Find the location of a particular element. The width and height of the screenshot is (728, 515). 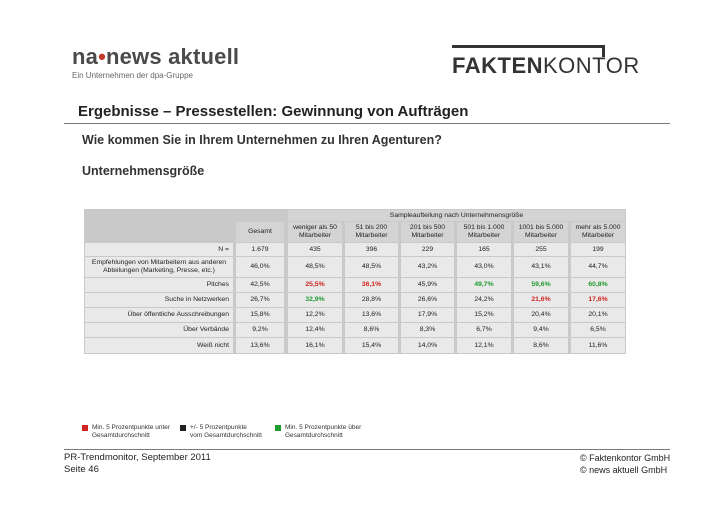

table-cell: 12,1% is located at coordinates (484, 345).